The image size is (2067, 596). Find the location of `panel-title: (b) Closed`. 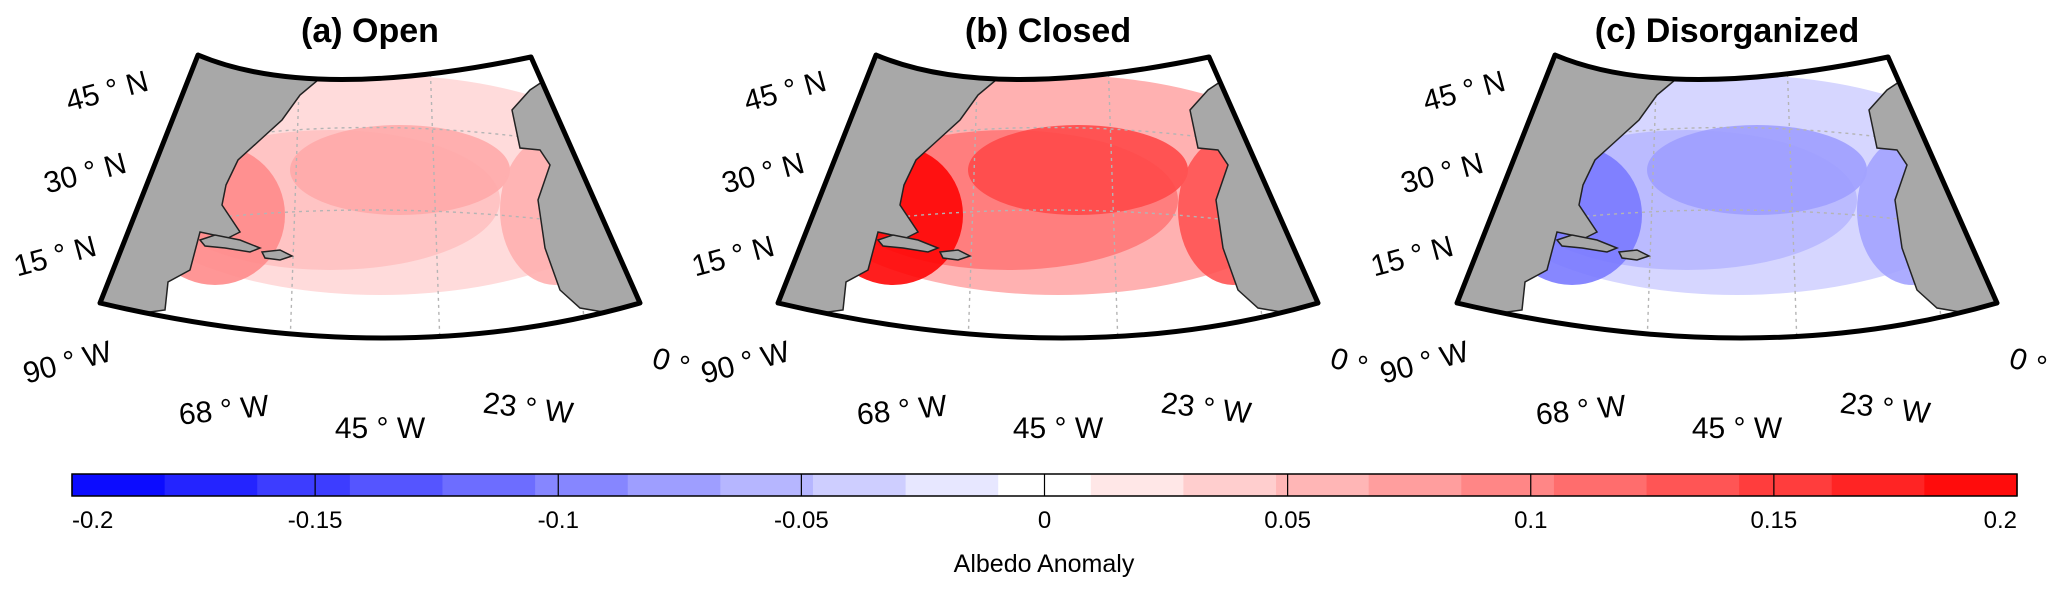

panel-title: (b) Closed is located at coordinates (1048, 31).